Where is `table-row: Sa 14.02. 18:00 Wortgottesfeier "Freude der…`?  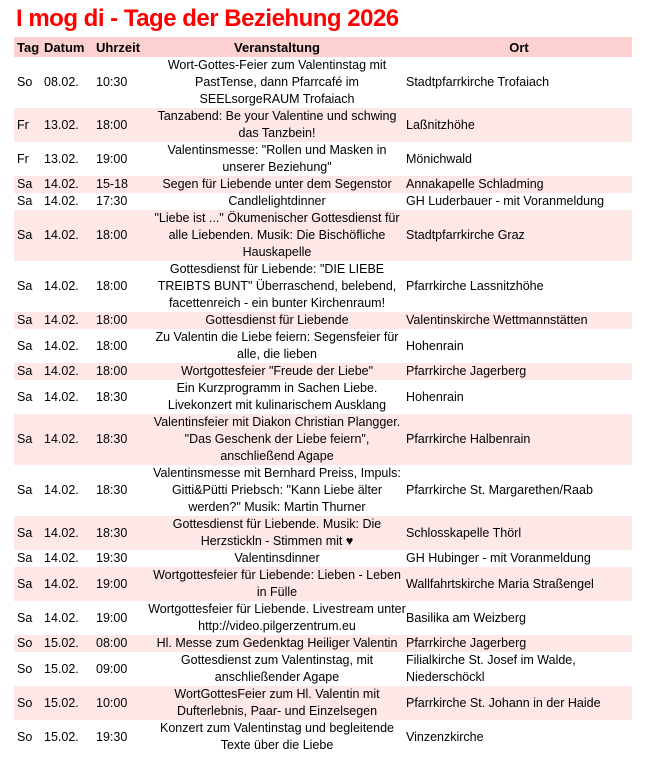
table-row: Sa 14.02. 18:00 Wortgottesfeier "Freude der… is located at coordinates (323, 371).